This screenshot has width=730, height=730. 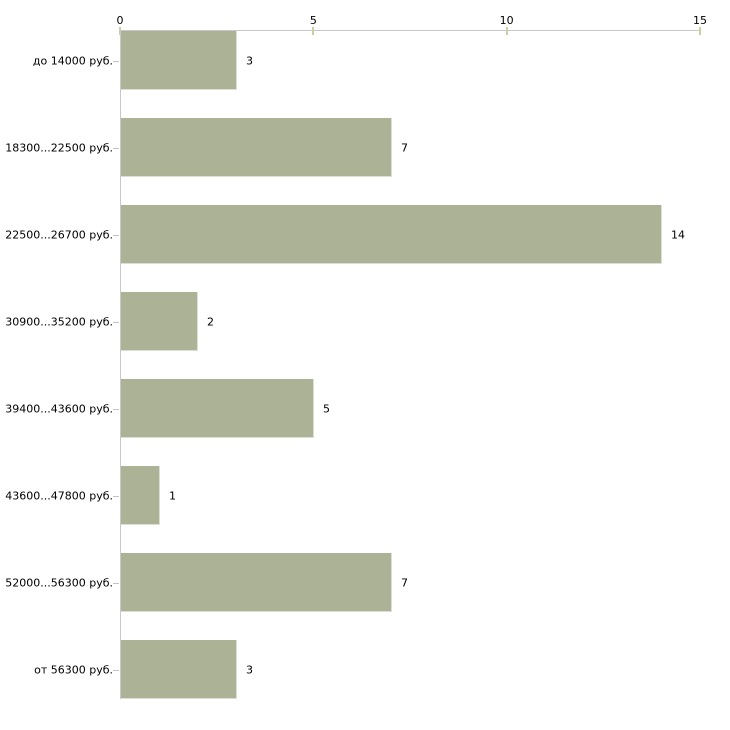 I want to click on bar-value-label: 5, so click(x=326, y=408).